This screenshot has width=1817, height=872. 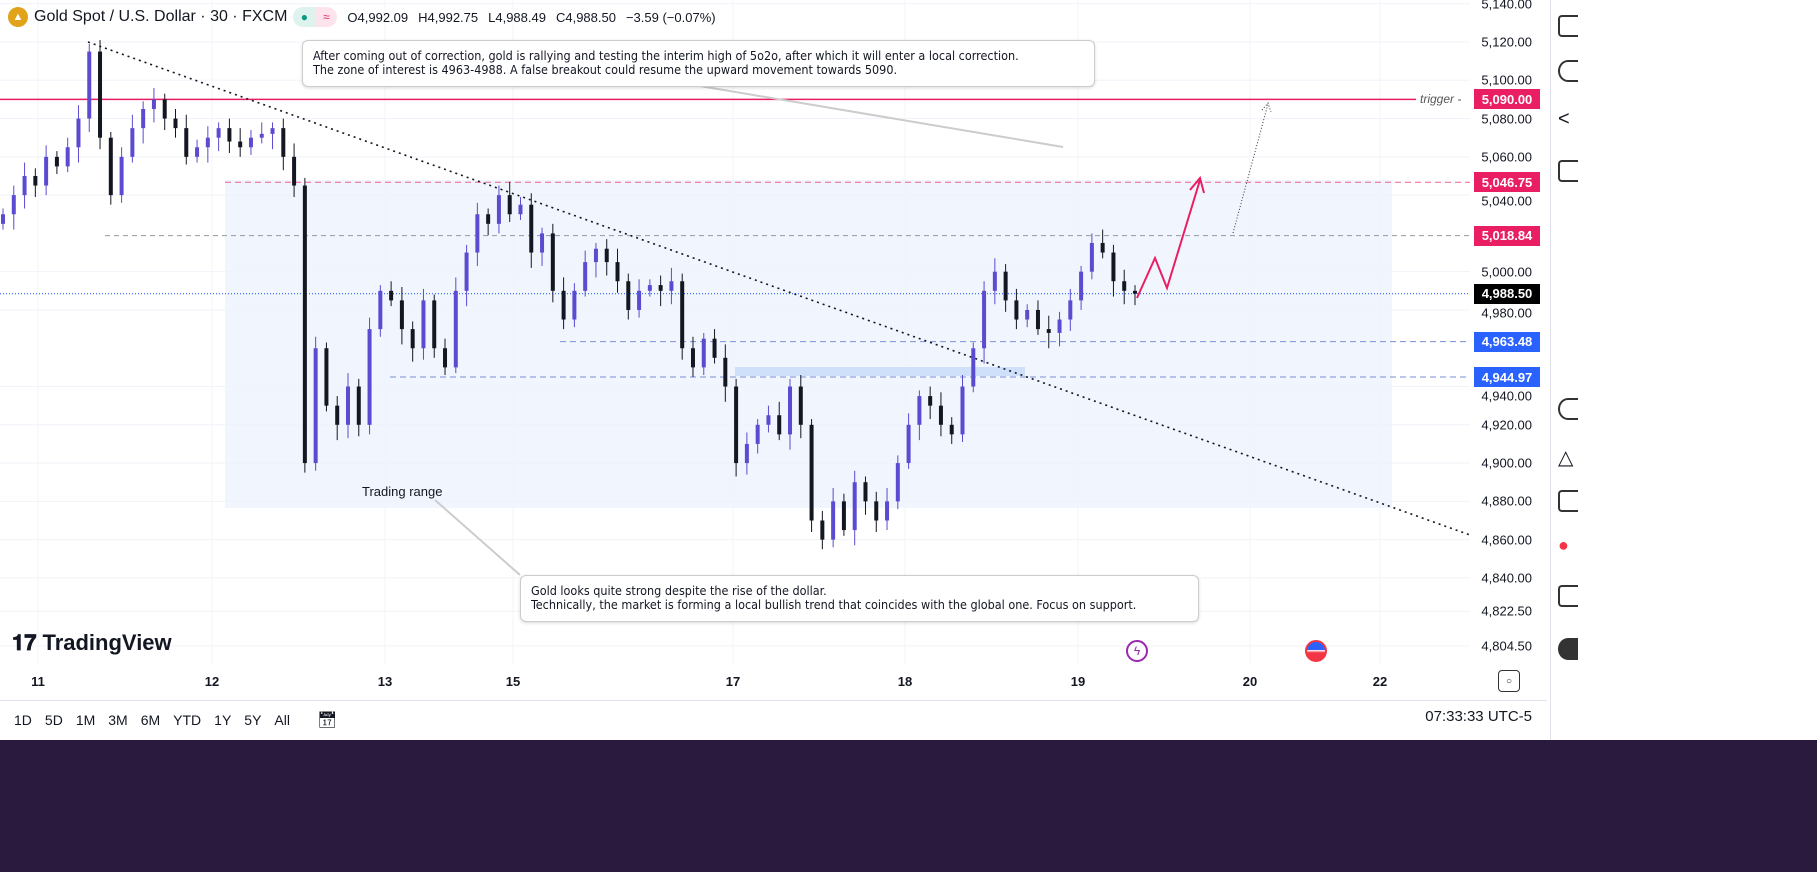 I want to click on range-5y: 5Y, so click(x=253, y=719).